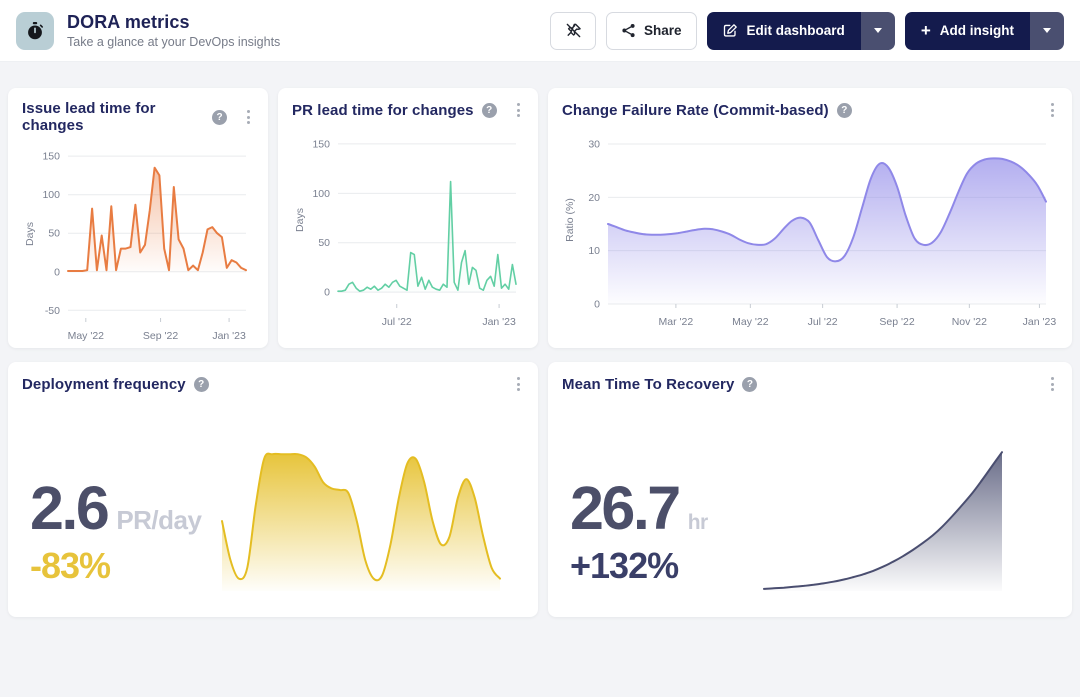  What do you see at coordinates (159, 520) in the screenshot?
I see `deployment-frequency-unit: PR/day` at bounding box center [159, 520].